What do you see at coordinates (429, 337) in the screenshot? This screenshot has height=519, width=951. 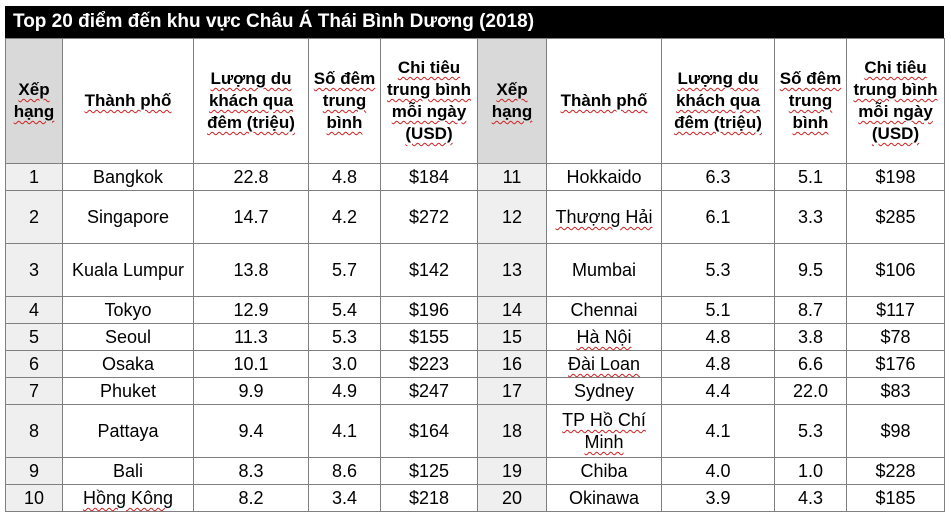 I see `spend-cell: $155` at bounding box center [429, 337].